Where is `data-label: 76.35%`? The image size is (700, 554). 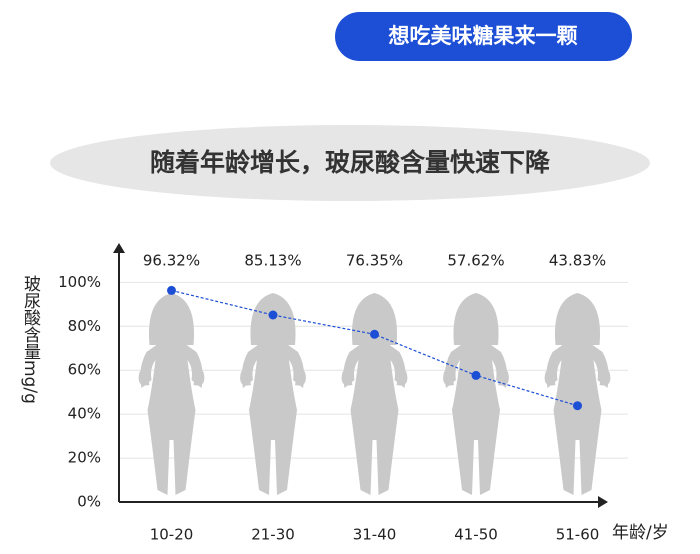
data-label: 76.35% is located at coordinates (374, 261).